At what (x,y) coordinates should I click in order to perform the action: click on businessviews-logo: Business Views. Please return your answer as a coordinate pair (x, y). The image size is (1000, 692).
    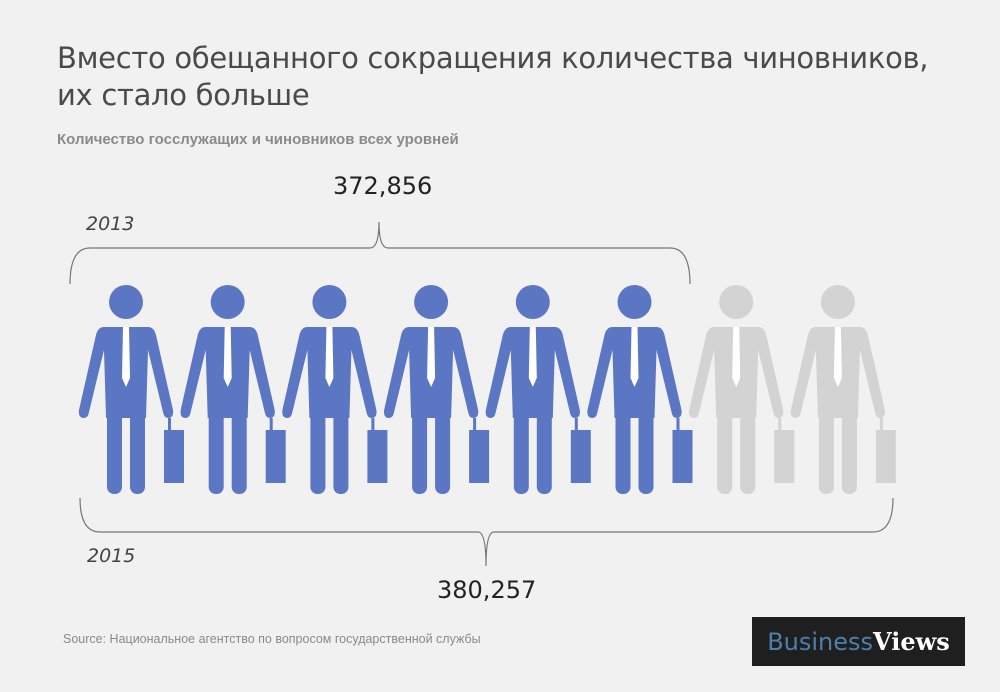
    Looking at the image, I should click on (858, 641).